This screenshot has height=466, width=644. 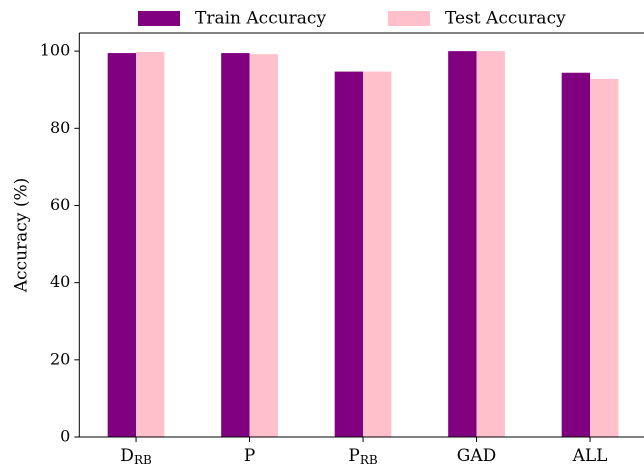 I want to click on x-tick-label: P, so click(x=249, y=456).